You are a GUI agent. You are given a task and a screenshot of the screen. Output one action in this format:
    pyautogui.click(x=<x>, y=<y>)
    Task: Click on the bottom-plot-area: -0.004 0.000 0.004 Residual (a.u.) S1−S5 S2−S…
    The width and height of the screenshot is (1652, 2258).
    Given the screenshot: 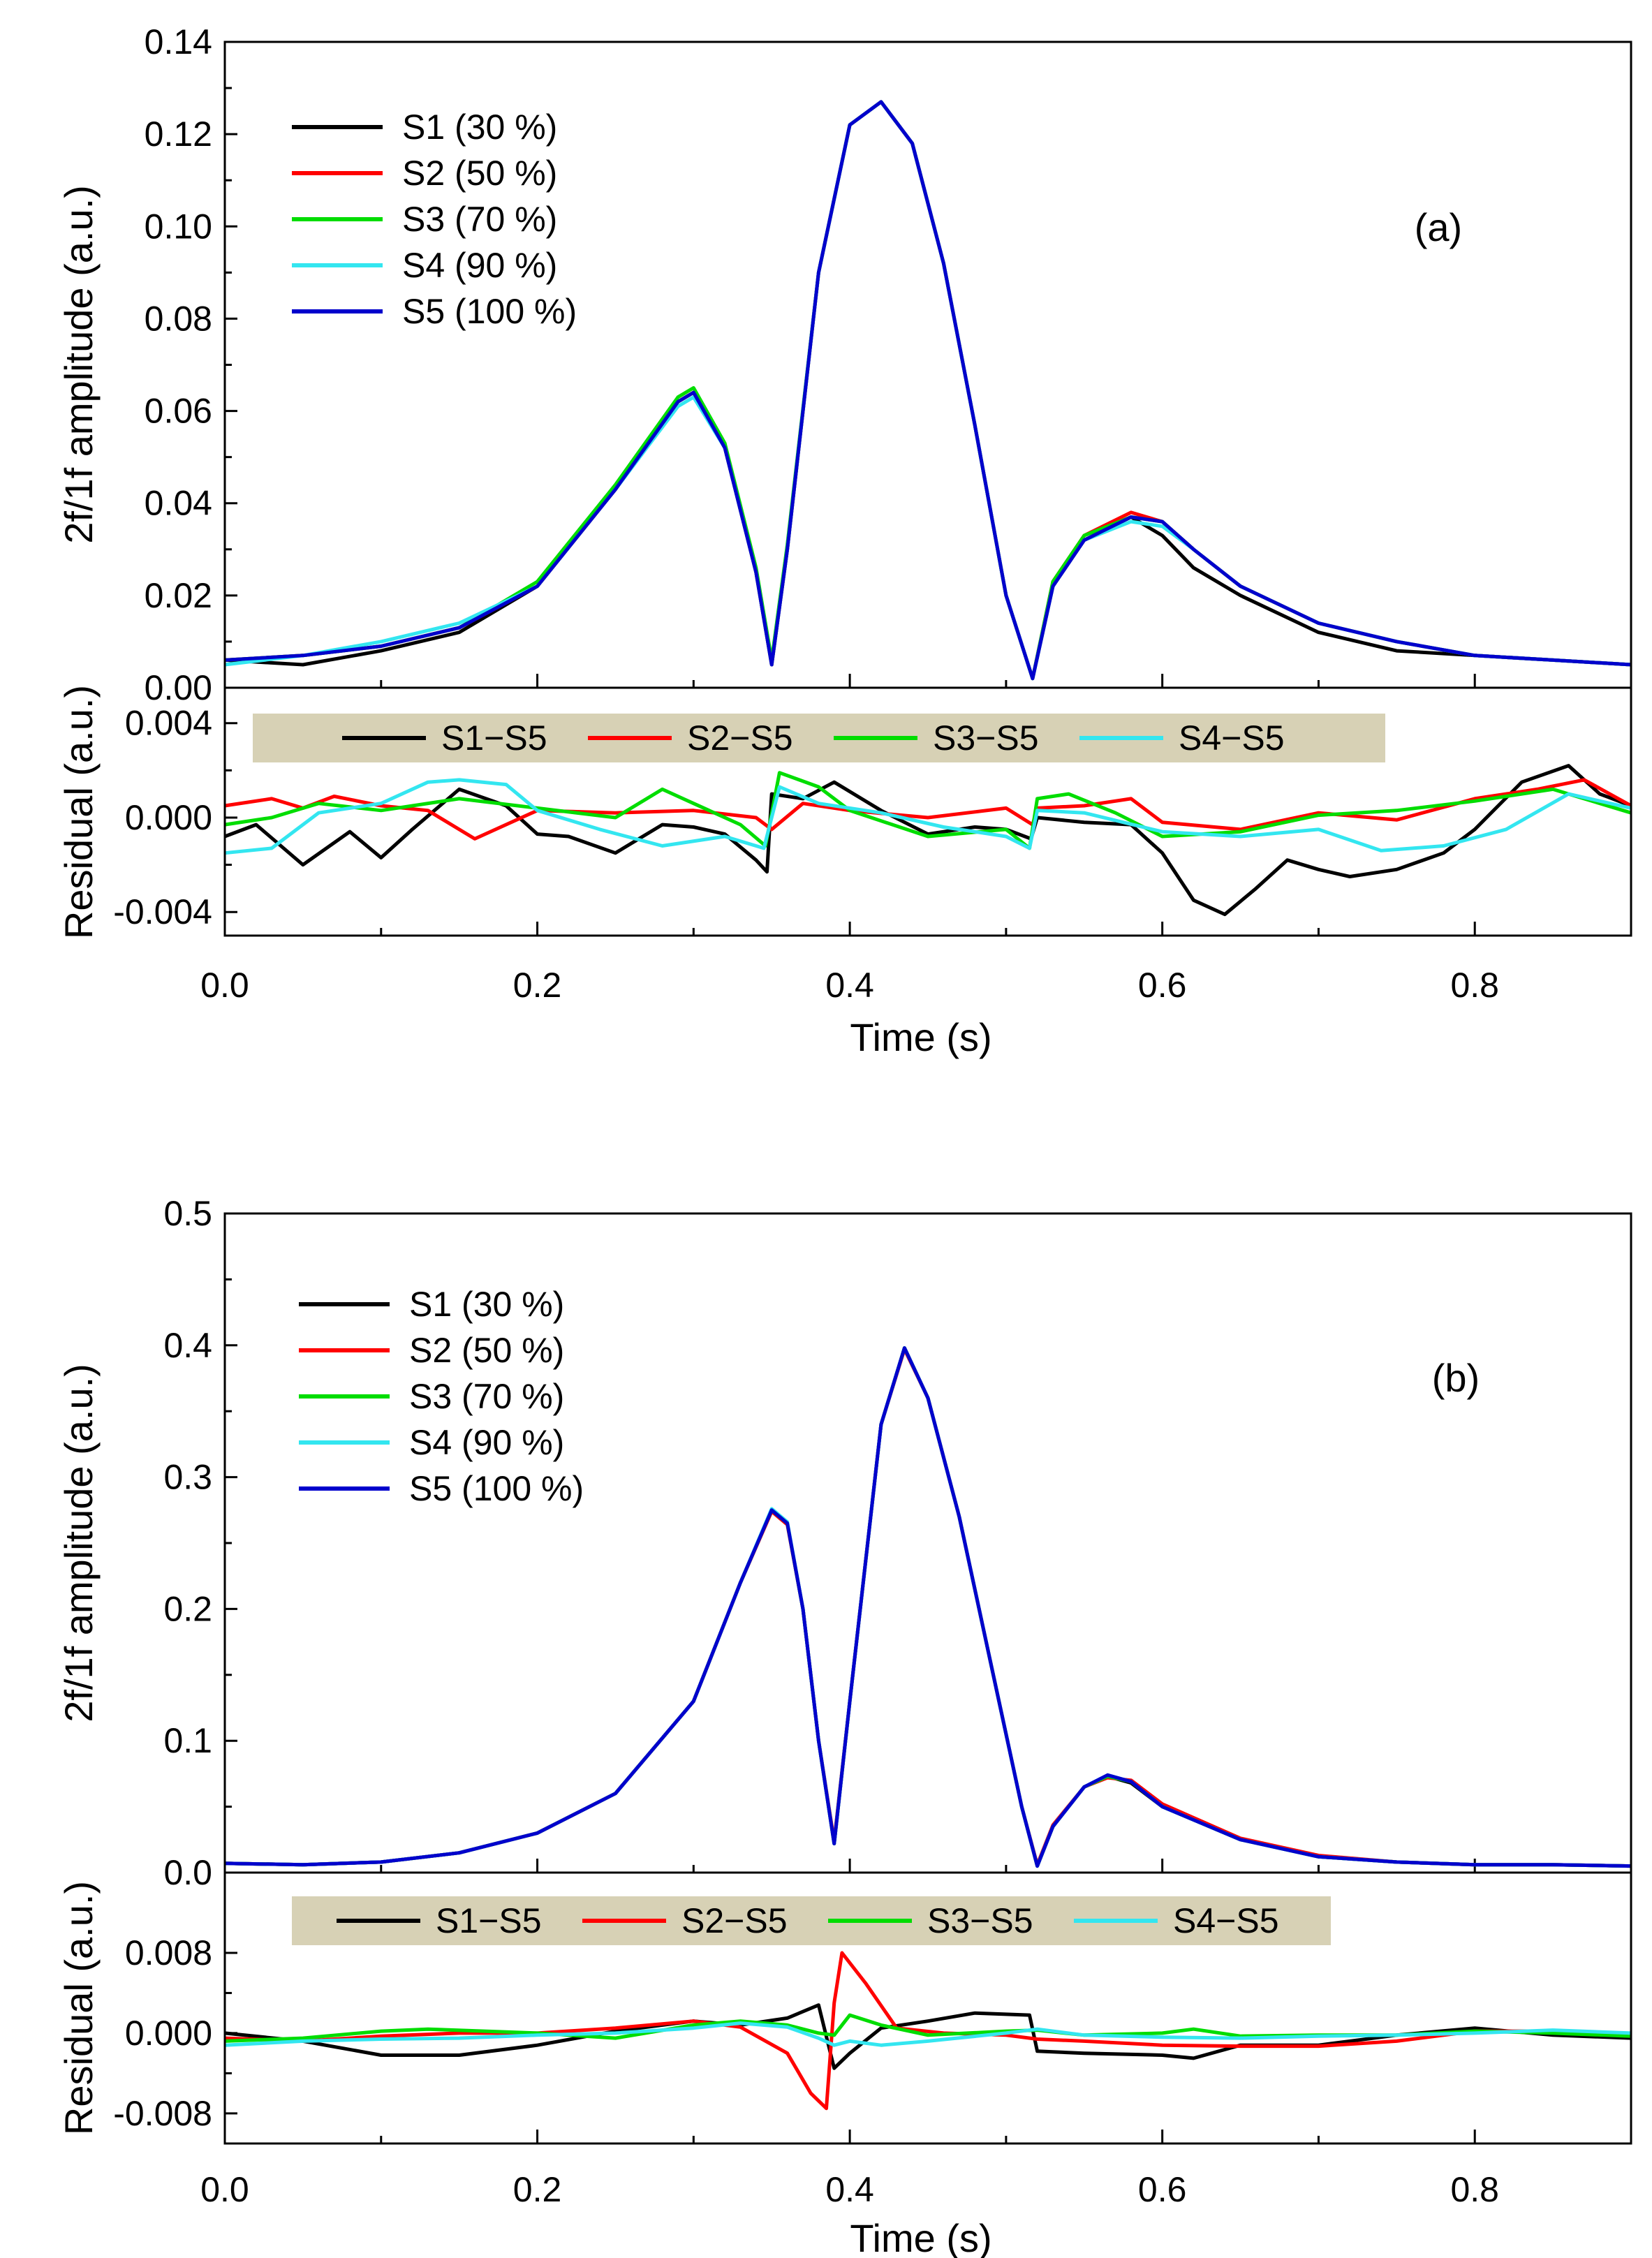 What is the action you would take?
    pyautogui.click(x=845, y=812)
    